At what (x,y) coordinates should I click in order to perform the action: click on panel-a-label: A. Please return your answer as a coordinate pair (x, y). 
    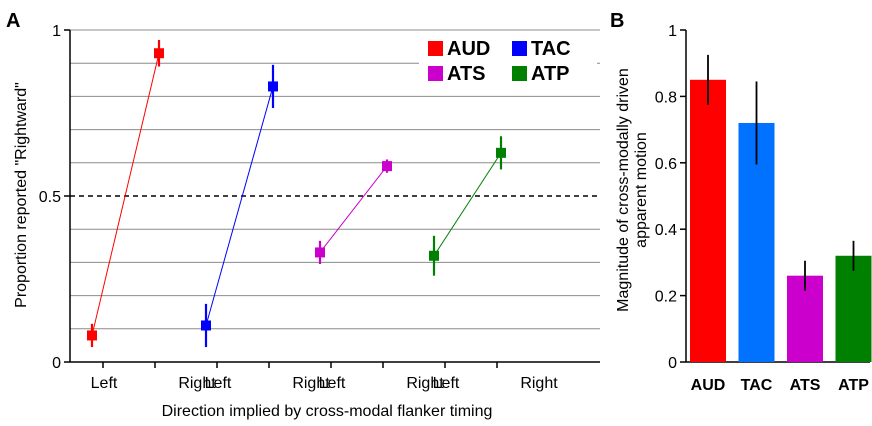
    Looking at the image, I should click on (13, 21).